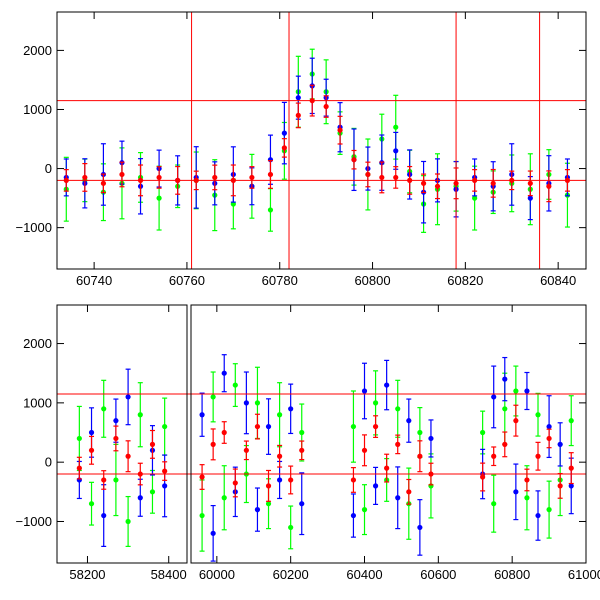 The image size is (600, 600). What do you see at coordinates (169, 574) in the screenshot?
I see `x-tick-label: 58400` at bounding box center [169, 574].